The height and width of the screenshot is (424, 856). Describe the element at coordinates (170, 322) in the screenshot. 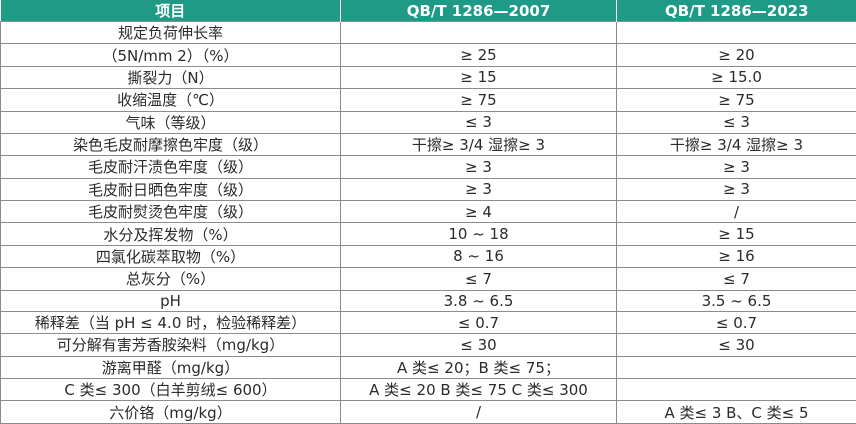

I see `item-cell: 稀释差（当 pH ≤ 4.0 时，检验稀释差）` at that location.